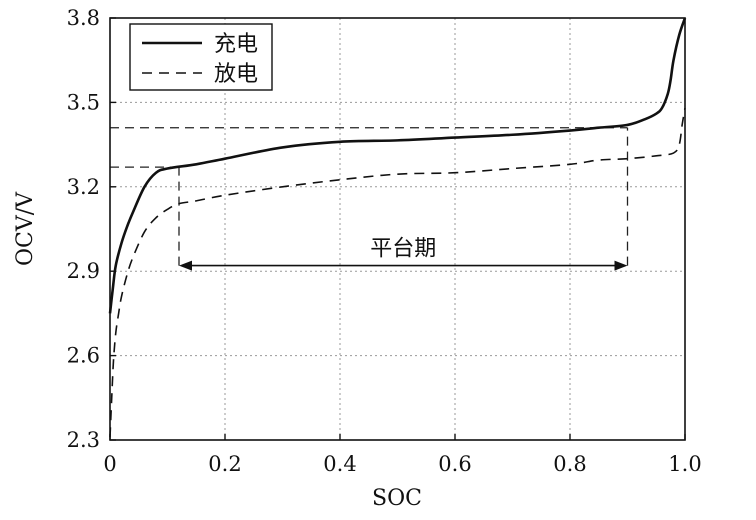 The width and height of the screenshot is (756, 520). What do you see at coordinates (236, 44) in the screenshot?
I see `legend-label-charge: 充电` at bounding box center [236, 44].